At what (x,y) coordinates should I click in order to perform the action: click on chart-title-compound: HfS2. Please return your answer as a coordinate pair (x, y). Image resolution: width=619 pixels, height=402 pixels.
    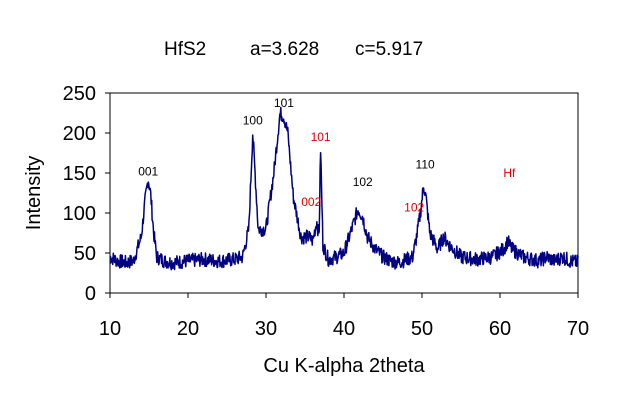
    Looking at the image, I should click on (185, 49).